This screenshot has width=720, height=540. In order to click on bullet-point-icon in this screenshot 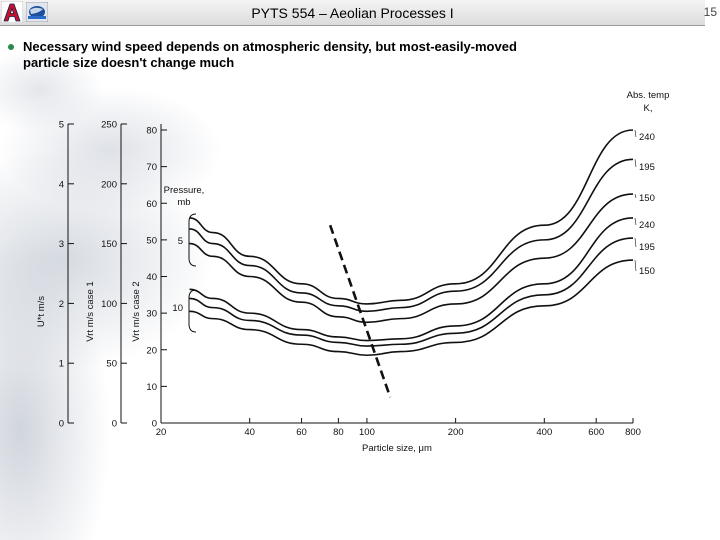, I will do `click(11, 47)`.